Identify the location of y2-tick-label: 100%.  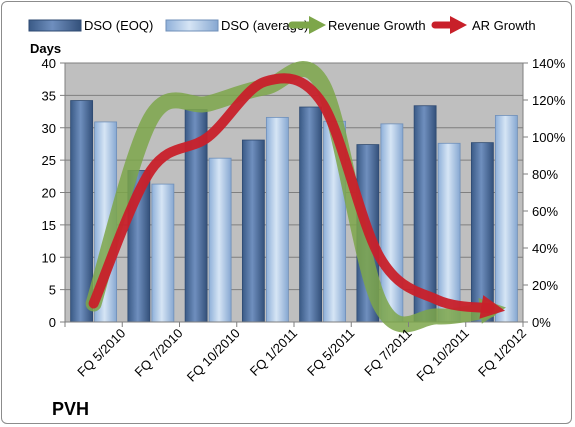
(549, 137).